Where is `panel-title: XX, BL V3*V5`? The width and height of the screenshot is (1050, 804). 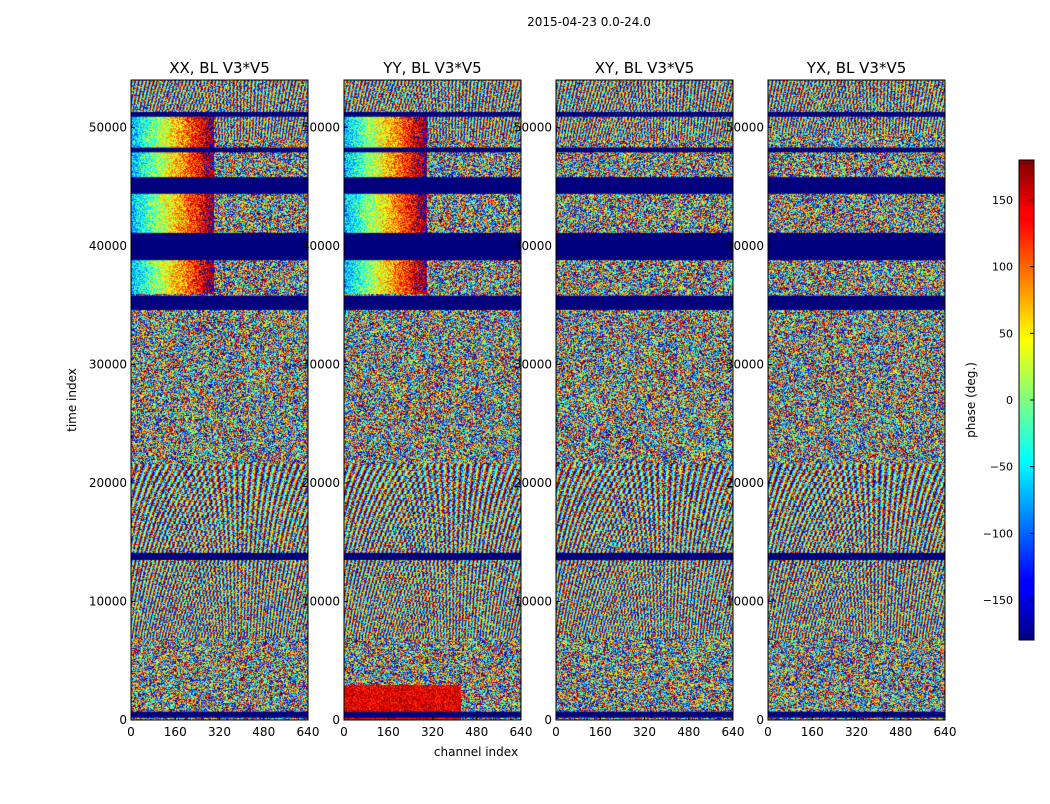
panel-title: XX, BL V3*V5 is located at coordinates (219, 68).